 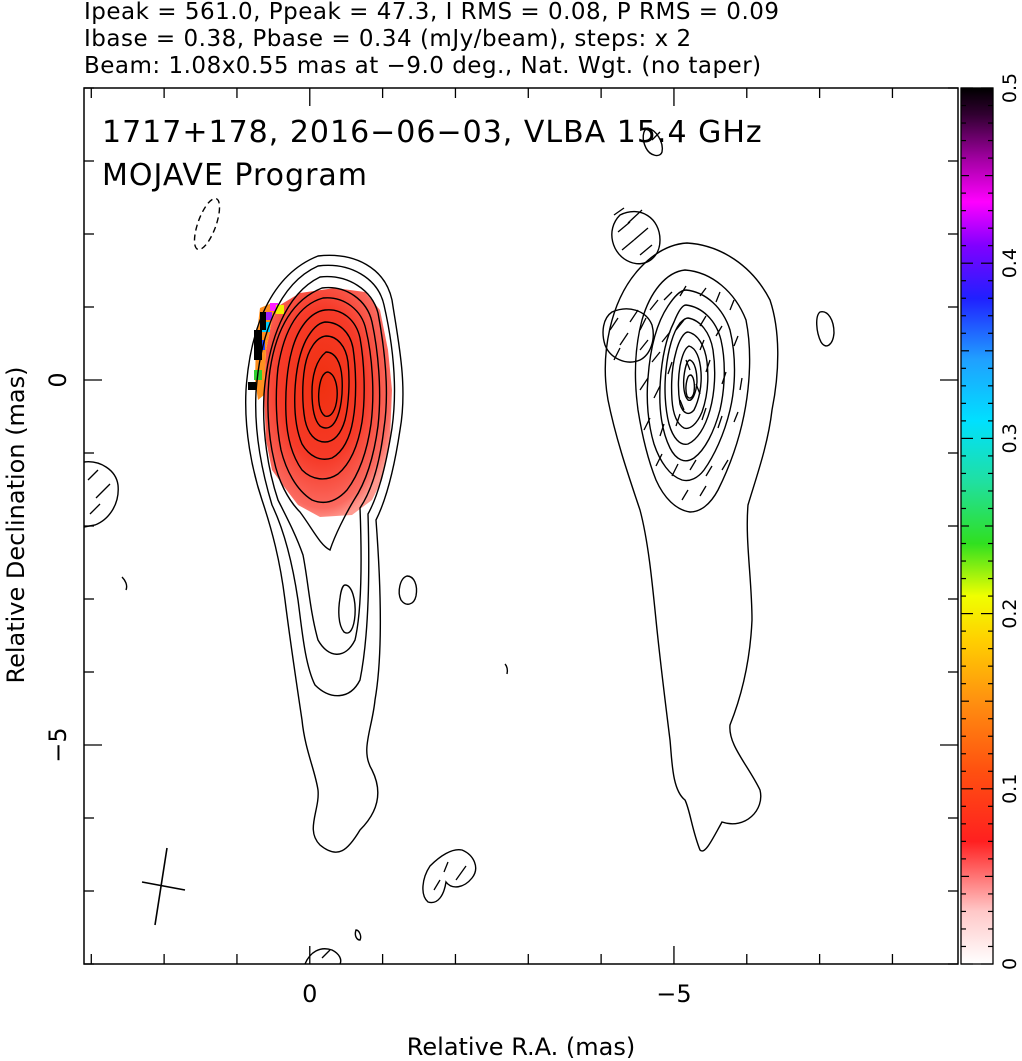 What do you see at coordinates (1010, 613) in the screenshot?
I see `colorbar-tick-label: 0.2` at bounding box center [1010, 613].